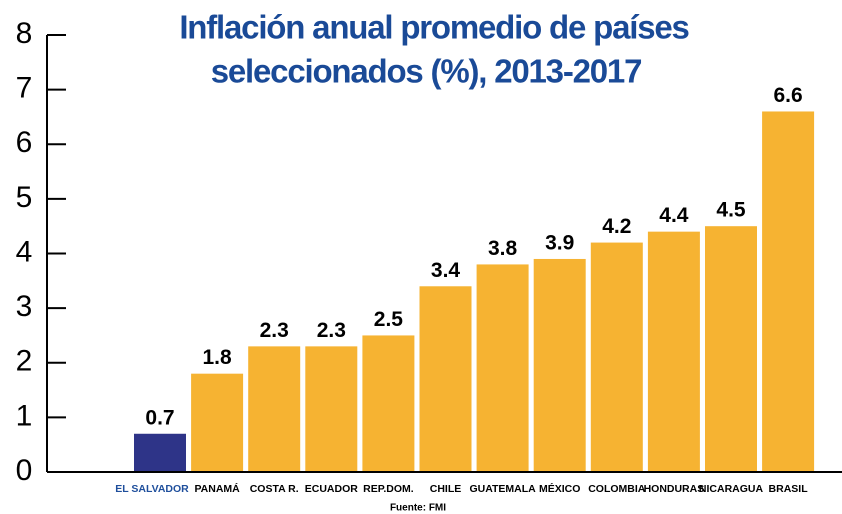  What do you see at coordinates (559, 243) in the screenshot?
I see `value-label: 3.9` at bounding box center [559, 243].